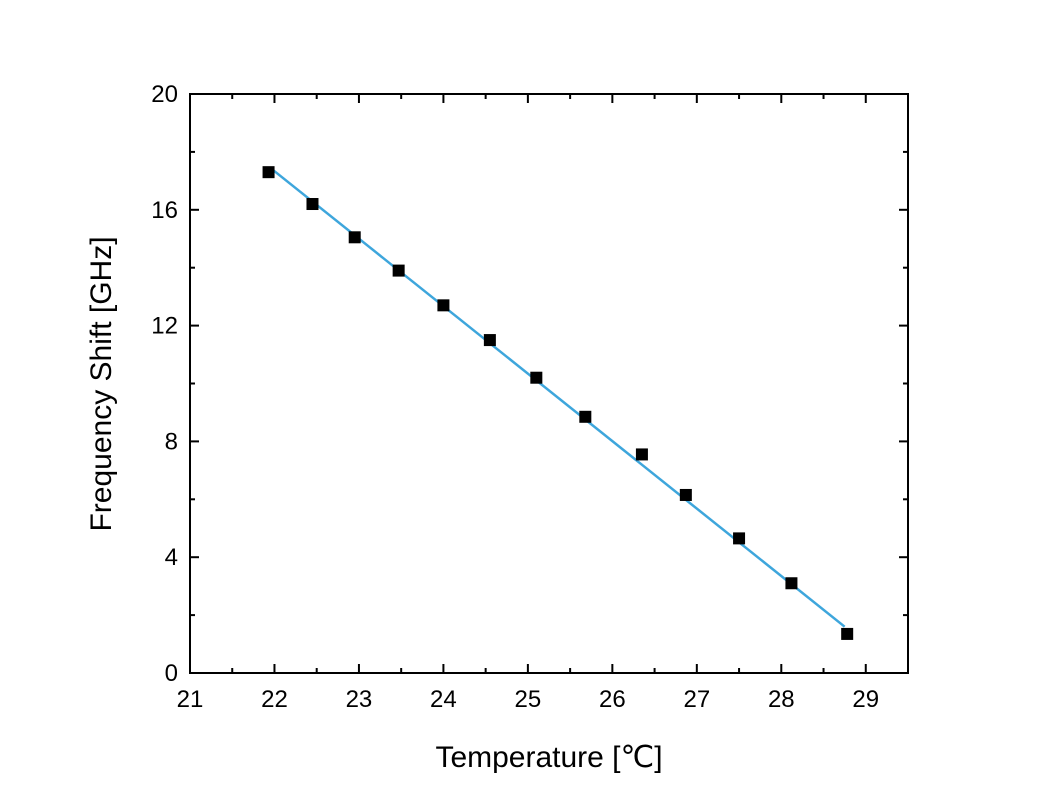 This screenshot has width=1056, height=808. What do you see at coordinates (612, 699) in the screenshot?
I see `x-tick-label: 26` at bounding box center [612, 699].